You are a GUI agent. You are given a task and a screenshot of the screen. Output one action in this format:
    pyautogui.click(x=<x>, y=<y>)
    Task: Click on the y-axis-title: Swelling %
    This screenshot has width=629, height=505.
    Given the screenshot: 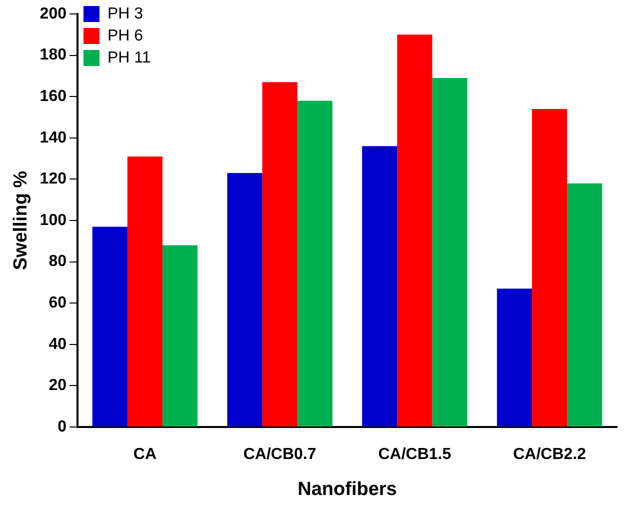 What is the action you would take?
    pyautogui.click(x=21, y=220)
    